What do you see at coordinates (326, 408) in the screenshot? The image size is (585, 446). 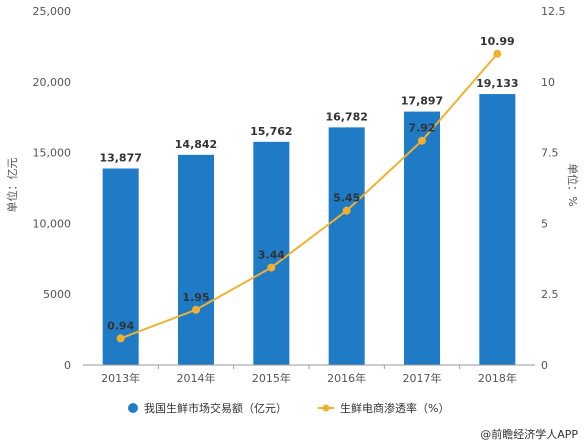 I see `legend-line-dot` at bounding box center [326, 408].